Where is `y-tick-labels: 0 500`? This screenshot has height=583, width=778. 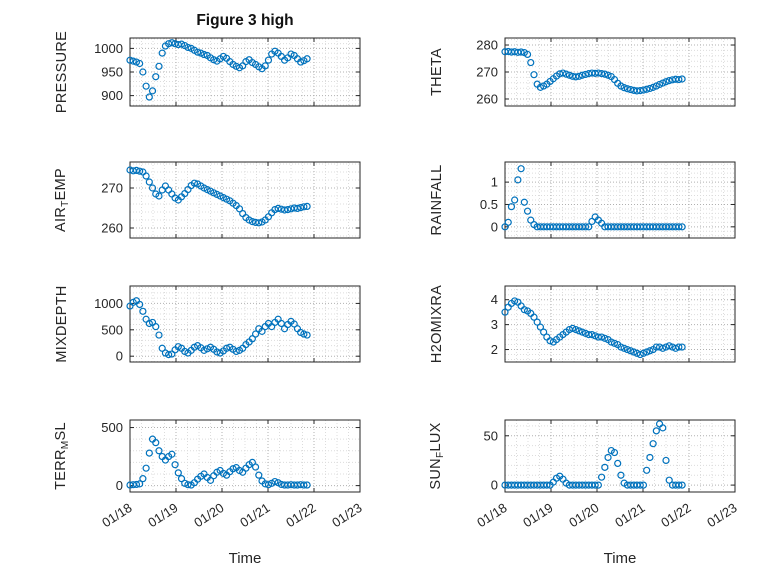
y-tick-labels: 0 500 is located at coordinates (112, 456).